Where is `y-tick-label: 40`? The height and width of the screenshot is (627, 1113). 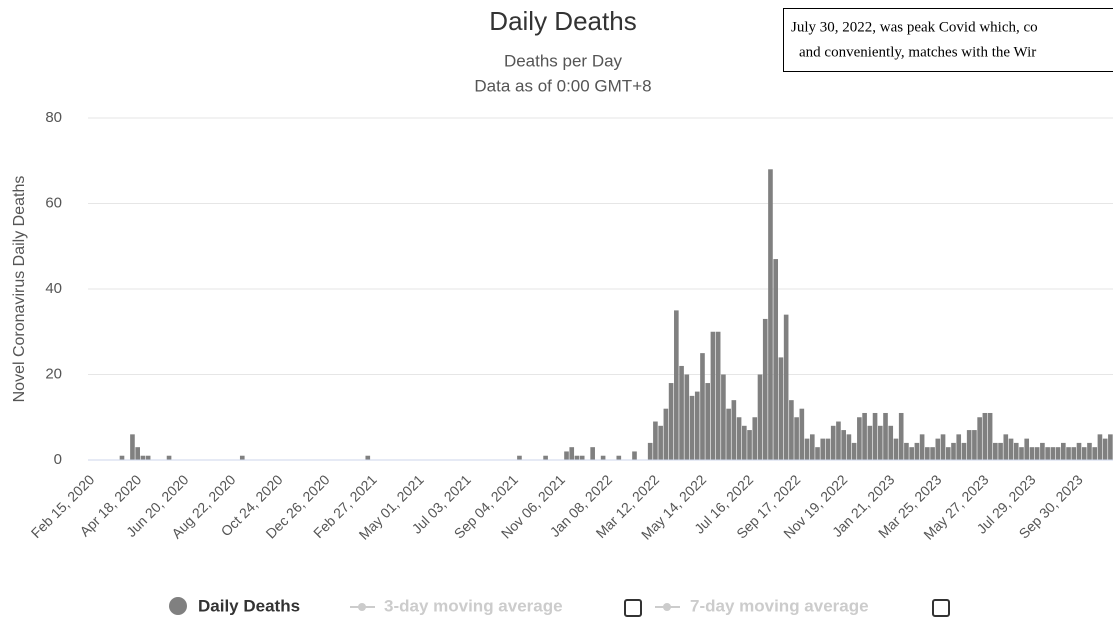 y-tick-label: 40 is located at coordinates (53, 288).